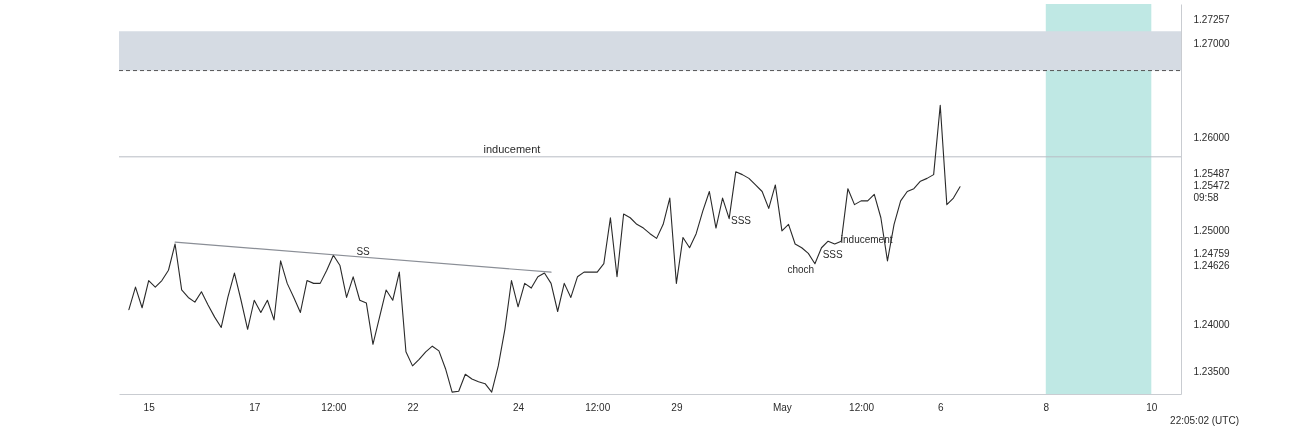  What do you see at coordinates (255, 407) in the screenshot?
I see `x-tick-label: 17` at bounding box center [255, 407].